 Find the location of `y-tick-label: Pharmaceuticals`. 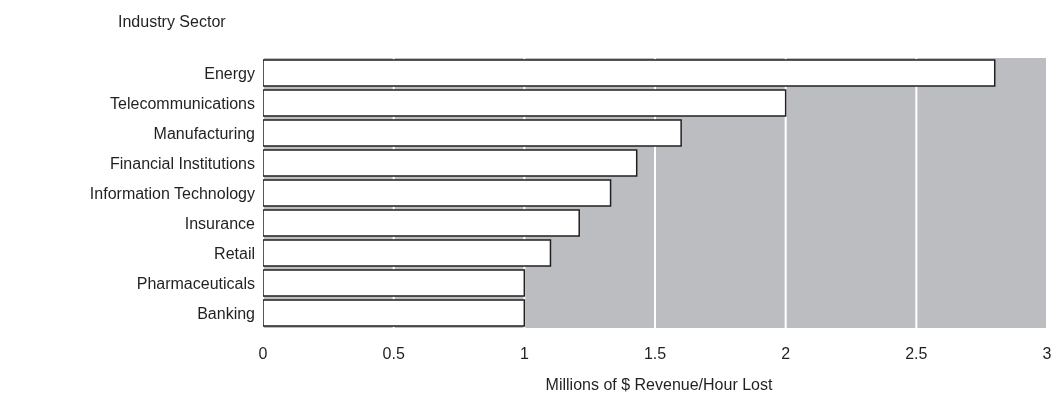

y-tick-label: Pharmaceuticals is located at coordinates (195, 283).